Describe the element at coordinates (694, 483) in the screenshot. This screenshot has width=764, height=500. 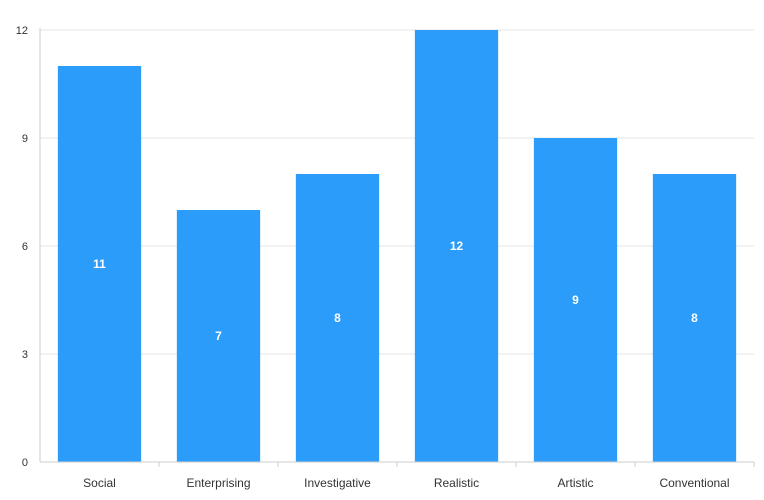
I see `x-tick-label-conventional: Conventional` at that location.